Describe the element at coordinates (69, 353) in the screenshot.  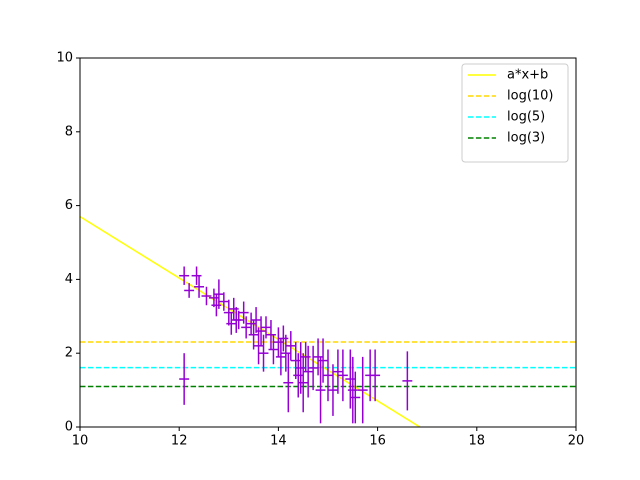
I see `y-tick-label: 2` at that location.